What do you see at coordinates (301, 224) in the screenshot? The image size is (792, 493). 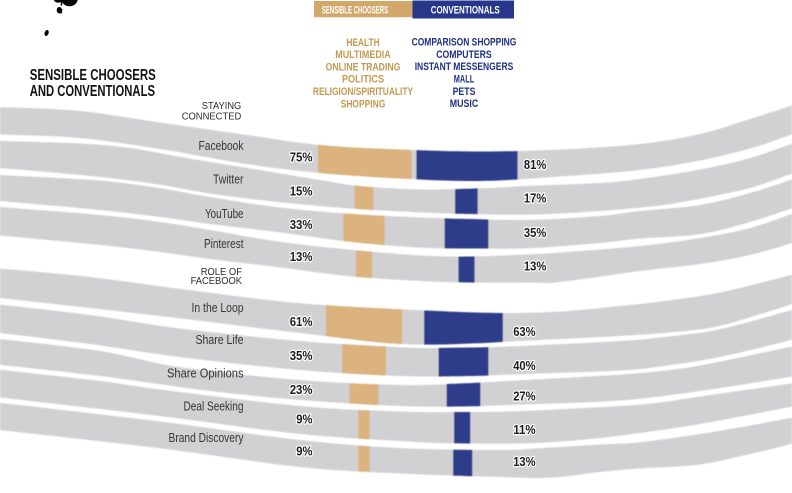 I see `svg-text: 33%` at bounding box center [301, 224].